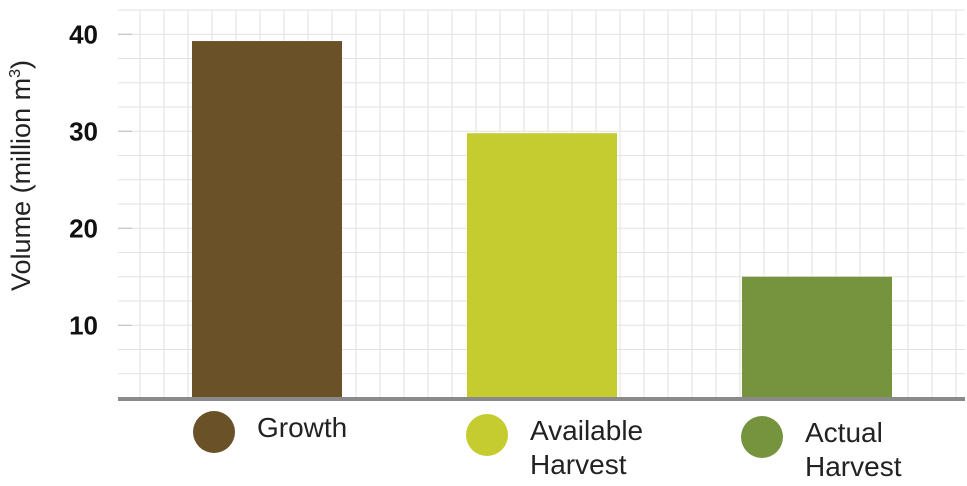 The height and width of the screenshot is (486, 967). What do you see at coordinates (83, 228) in the screenshot?
I see `y-tick-label: 20` at bounding box center [83, 228].